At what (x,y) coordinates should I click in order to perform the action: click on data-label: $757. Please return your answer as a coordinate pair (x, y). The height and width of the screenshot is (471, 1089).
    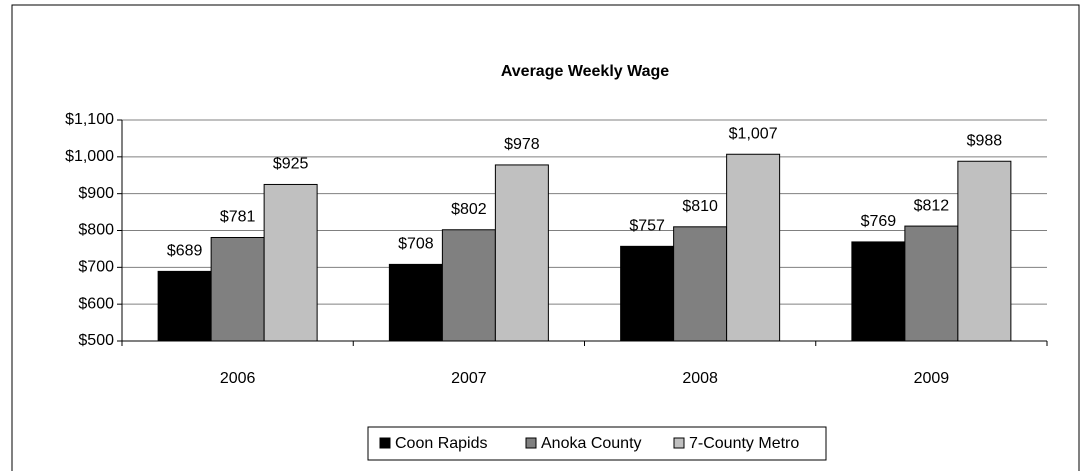
    Looking at the image, I should click on (647, 226).